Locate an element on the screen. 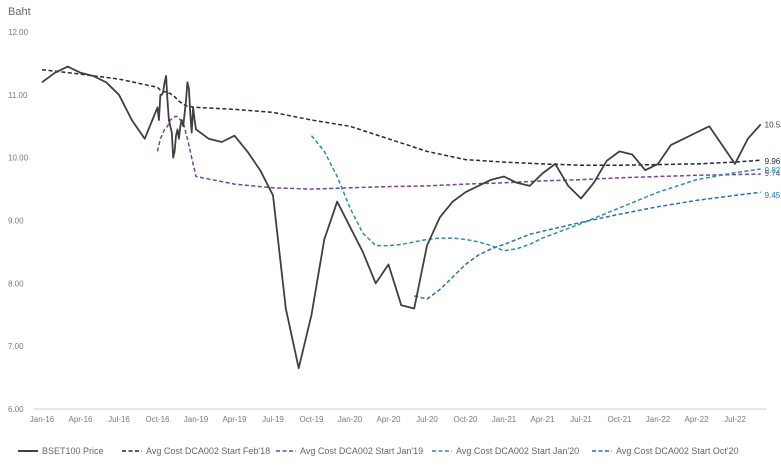 The height and width of the screenshot is (472, 781). x-tick-label: Jul-16 is located at coordinates (119, 419).